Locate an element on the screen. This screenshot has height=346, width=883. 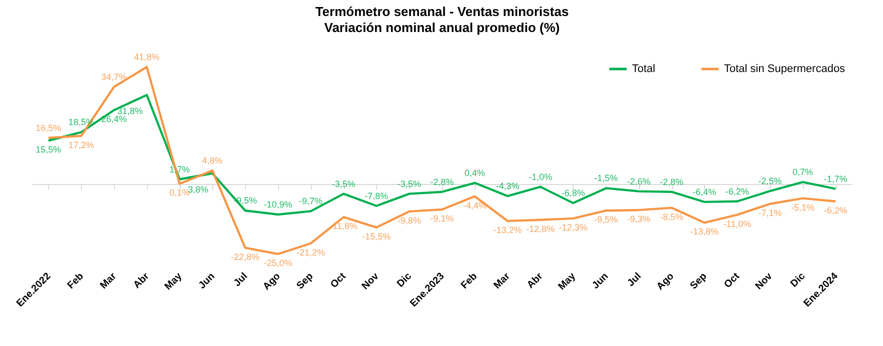
data-label: 0,4% is located at coordinates (475, 173).